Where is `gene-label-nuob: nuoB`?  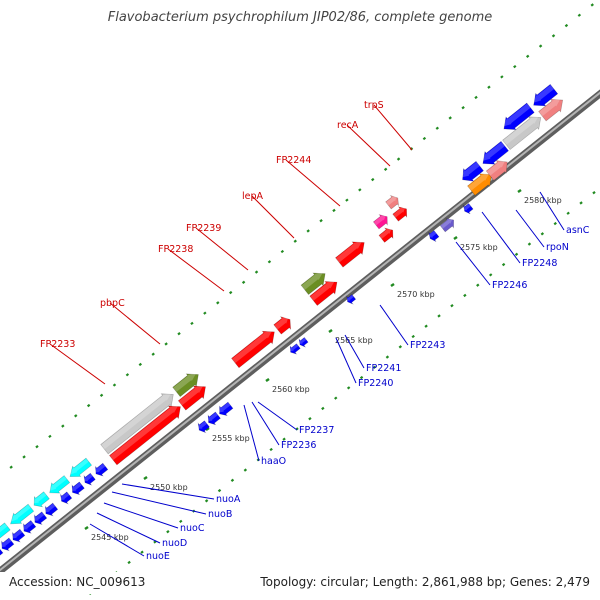 gene-label-nuob: nuoB is located at coordinates (220, 514).